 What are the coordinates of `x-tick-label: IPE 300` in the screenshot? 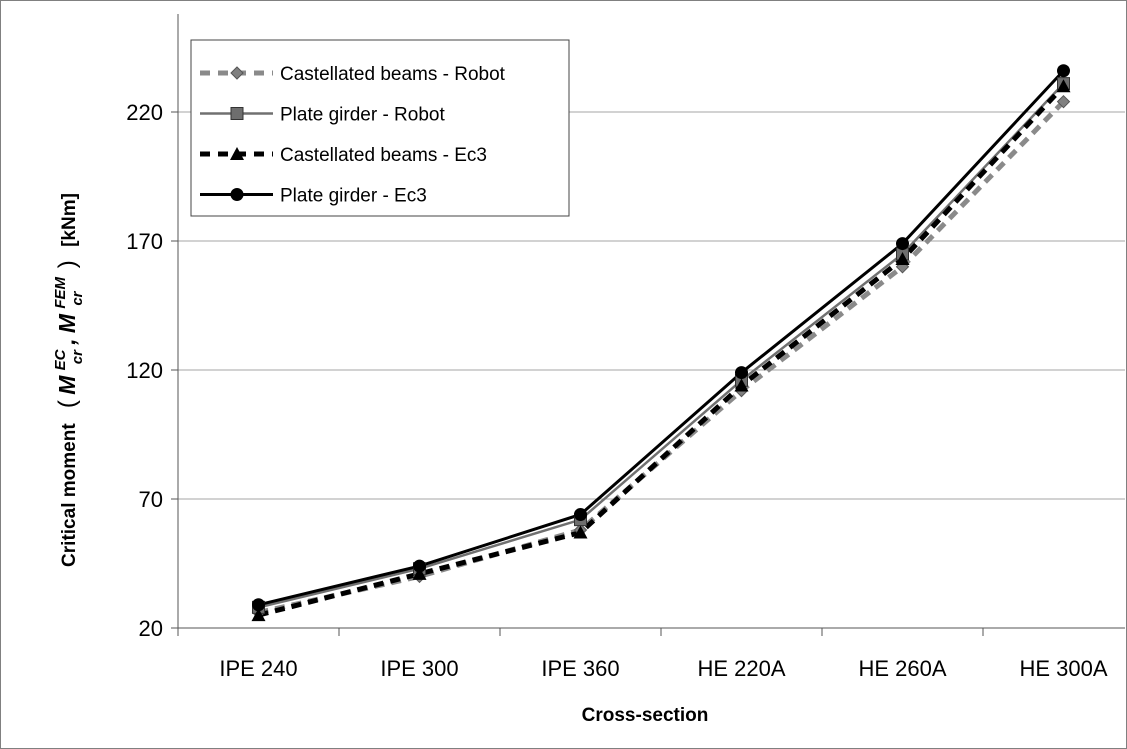 It's located at (419, 668).